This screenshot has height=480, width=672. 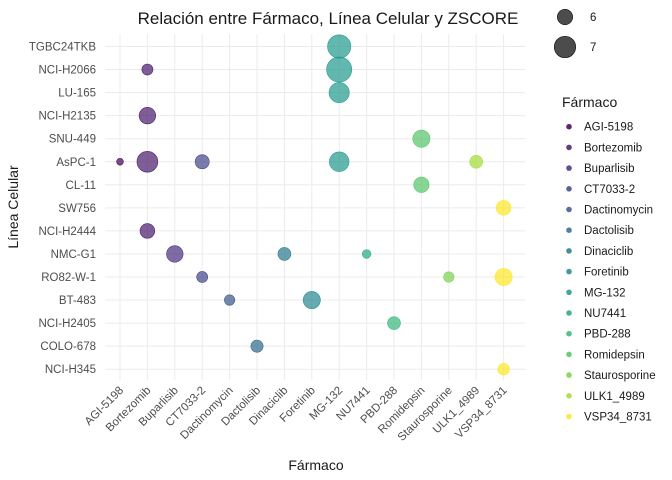 What do you see at coordinates (606, 273) in the screenshot?
I see `color-legend-label: Foretinib` at bounding box center [606, 273].